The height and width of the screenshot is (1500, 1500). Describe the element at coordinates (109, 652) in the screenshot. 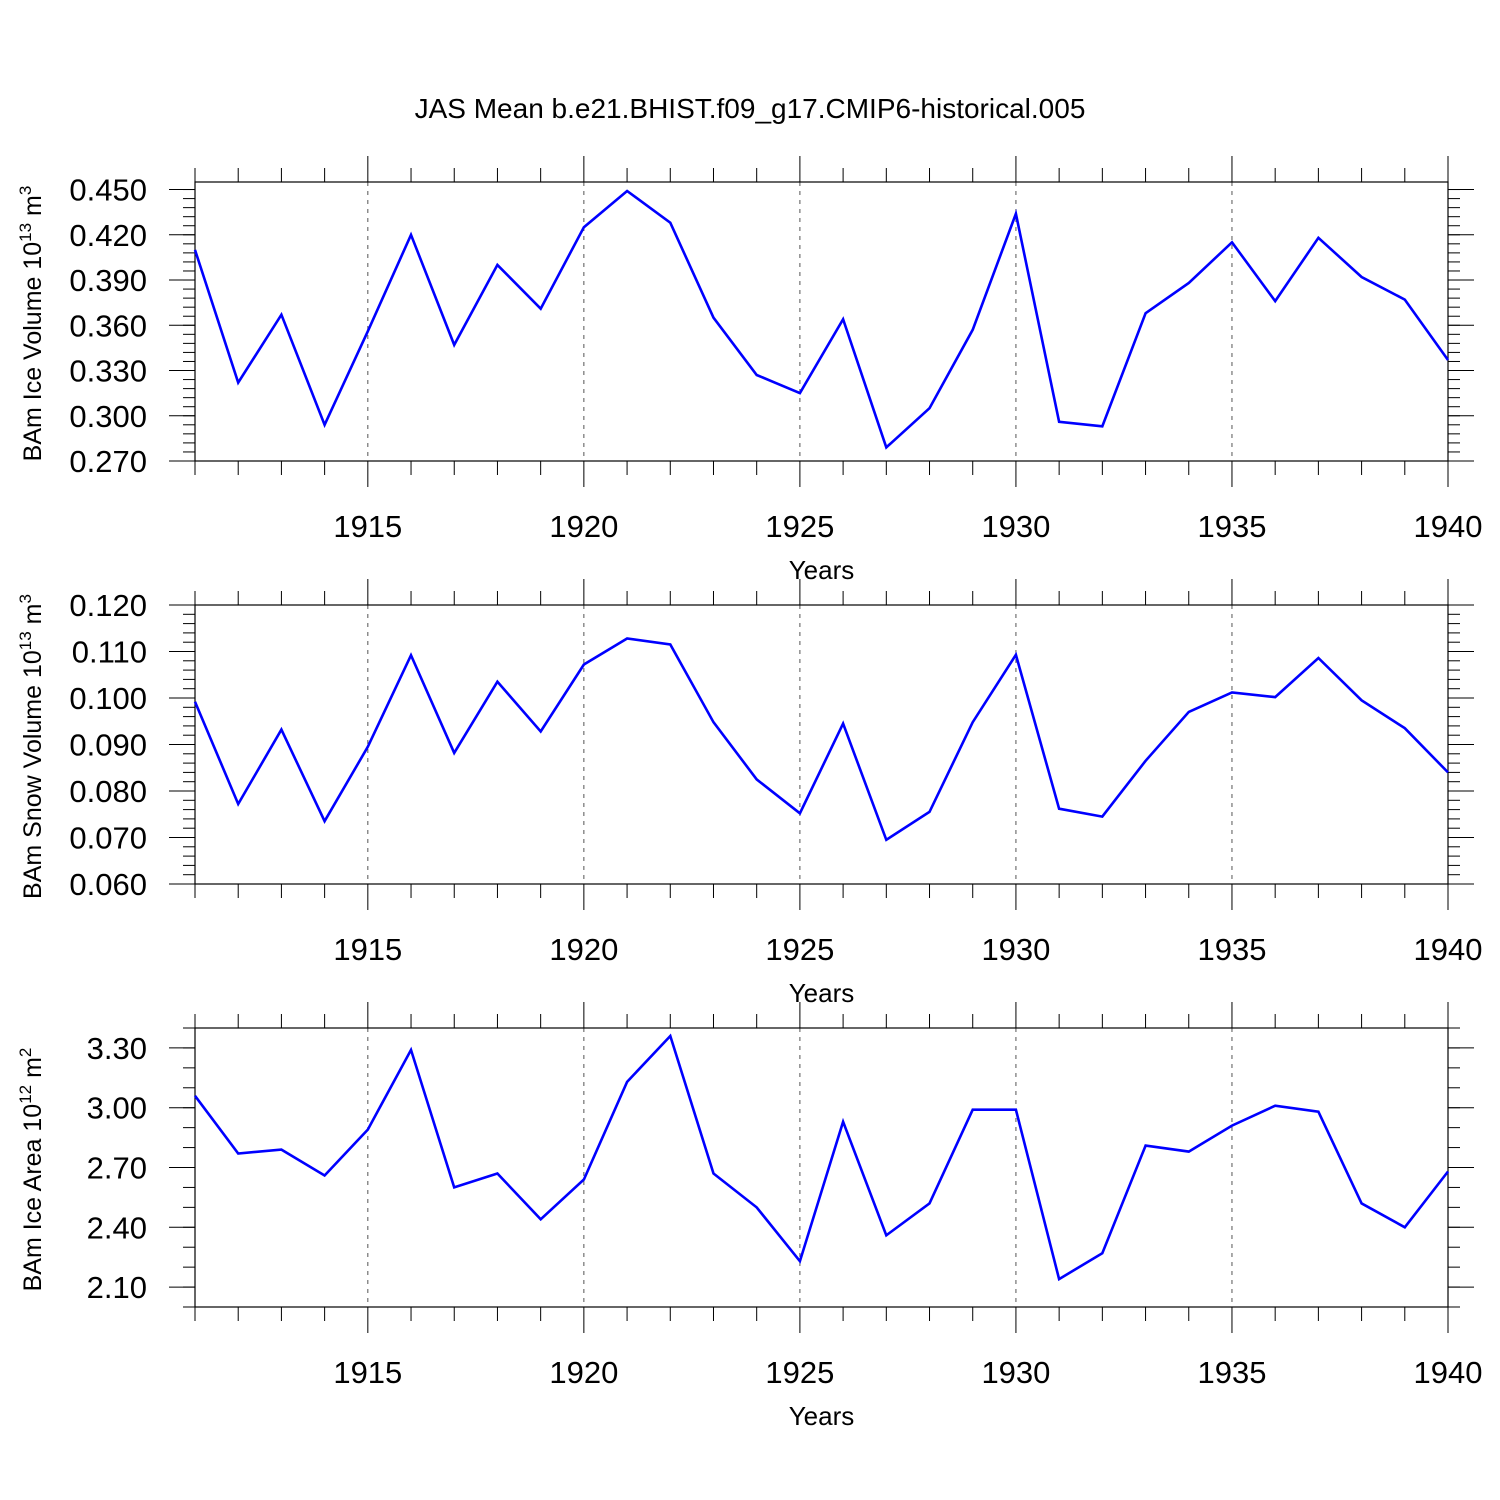

I see `y-tick-label: 0.110` at that location.